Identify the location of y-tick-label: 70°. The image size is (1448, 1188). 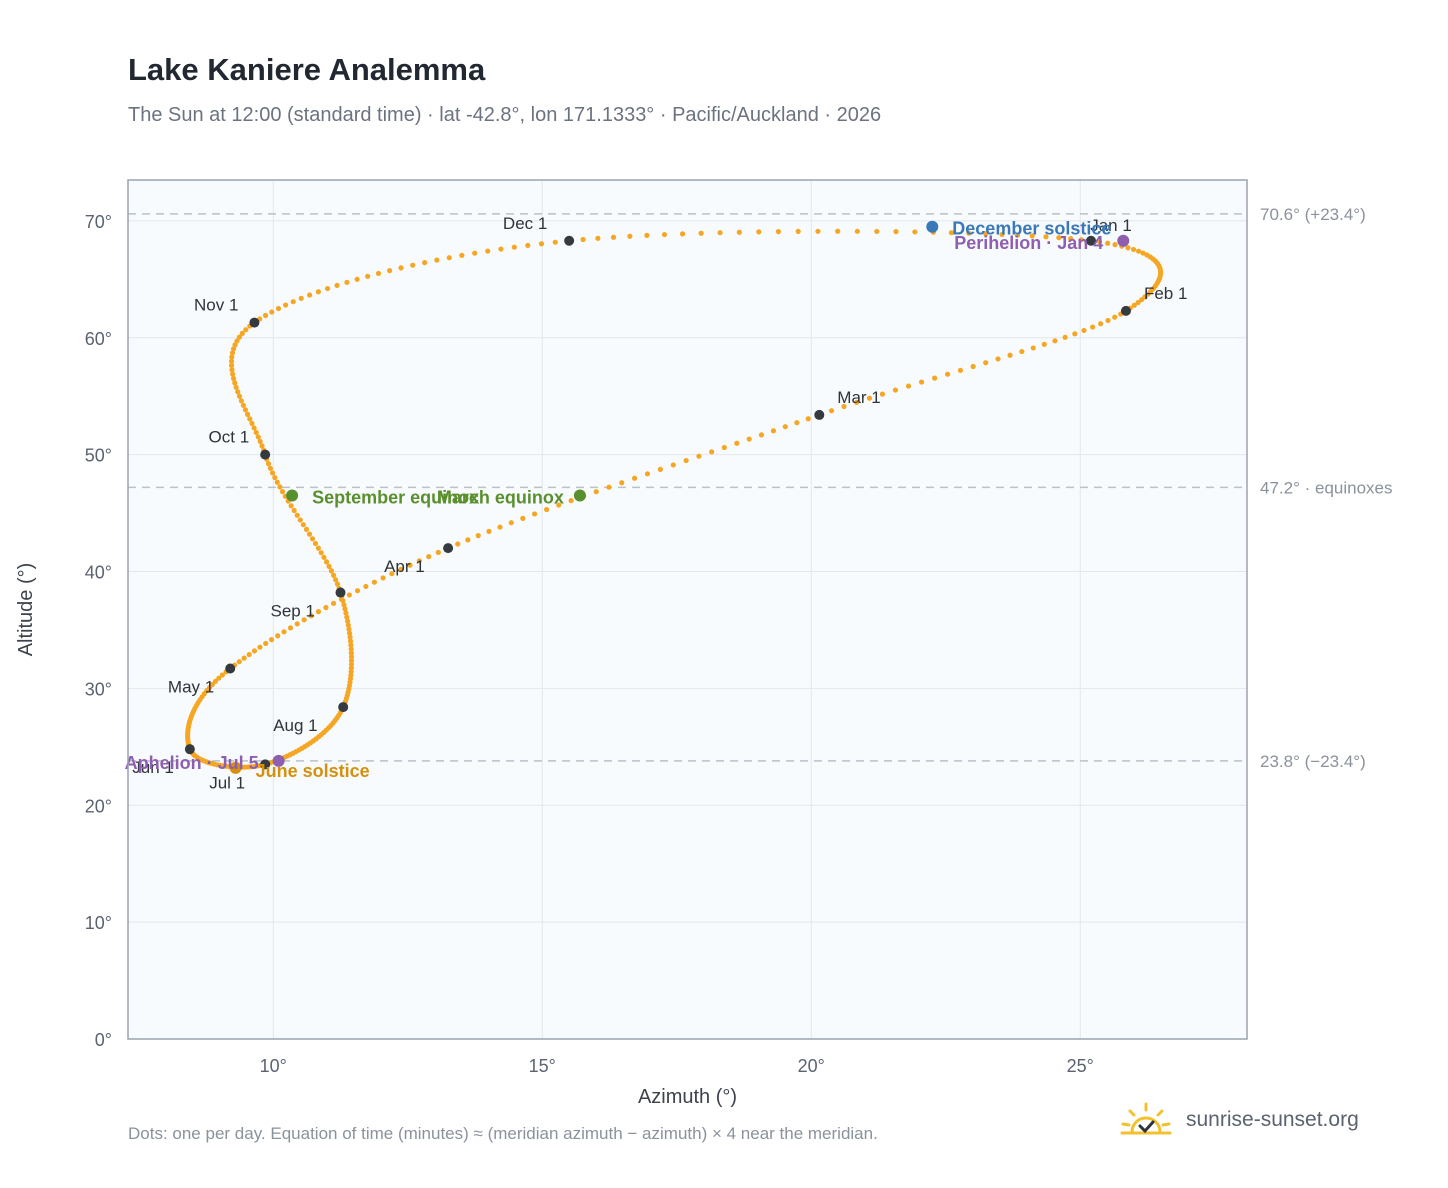
(98, 222).